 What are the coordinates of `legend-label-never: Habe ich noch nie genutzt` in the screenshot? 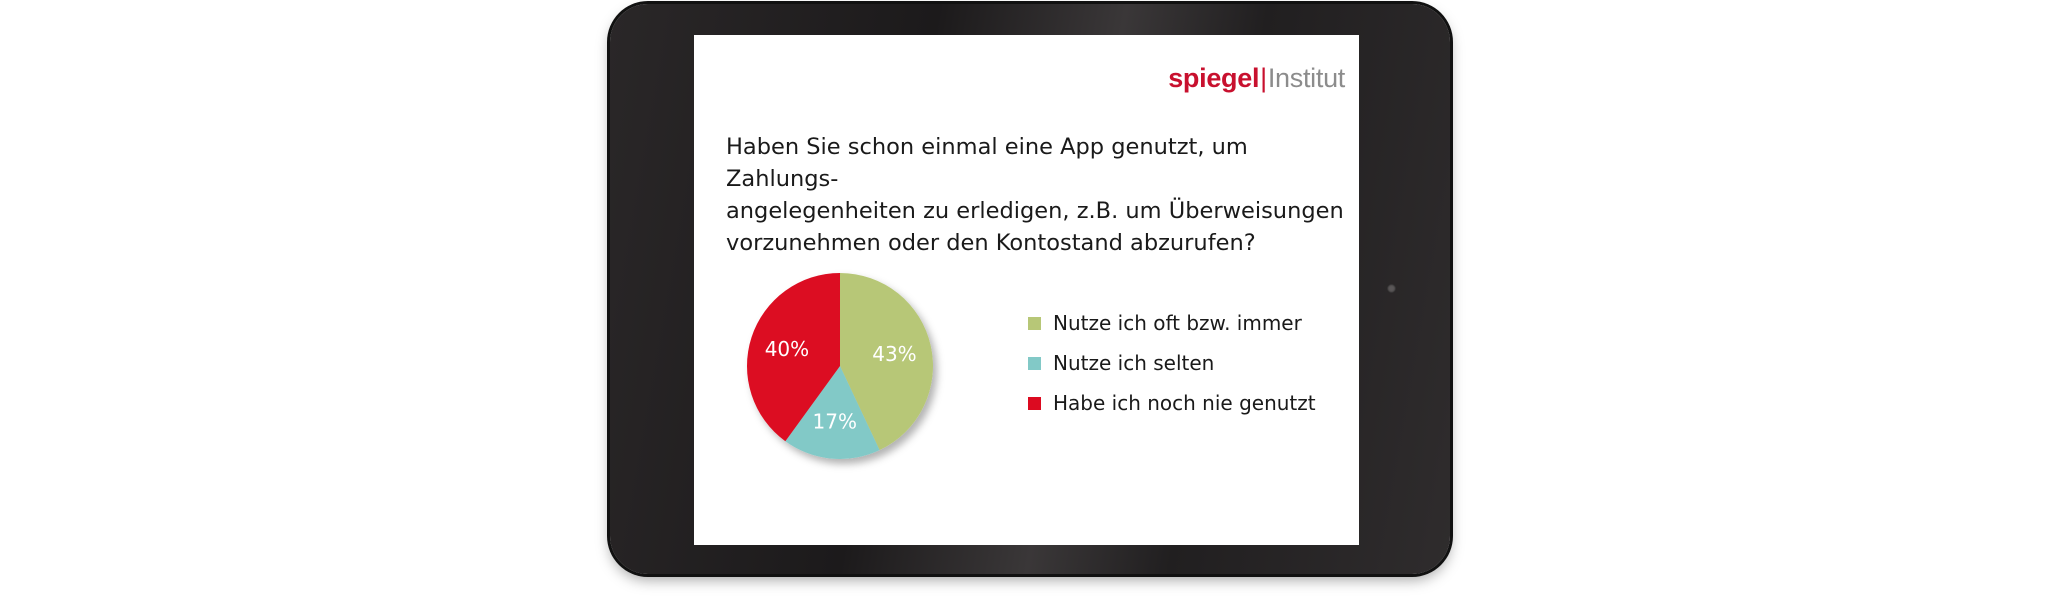 It's located at (1184, 403).